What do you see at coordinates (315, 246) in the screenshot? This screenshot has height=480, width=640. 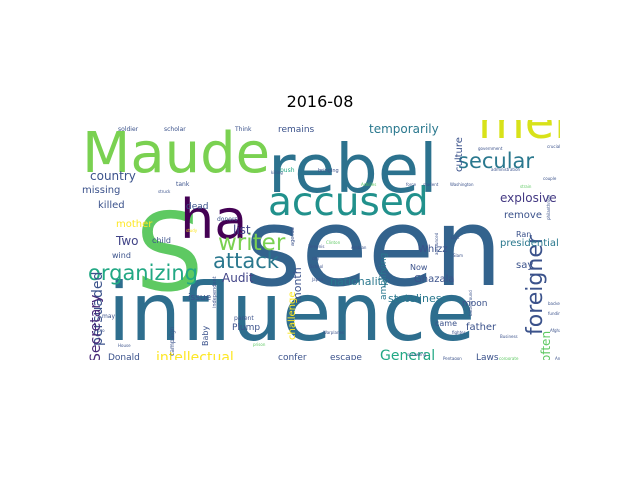 I see `word-yemenis: Yemenis` at bounding box center [315, 246].